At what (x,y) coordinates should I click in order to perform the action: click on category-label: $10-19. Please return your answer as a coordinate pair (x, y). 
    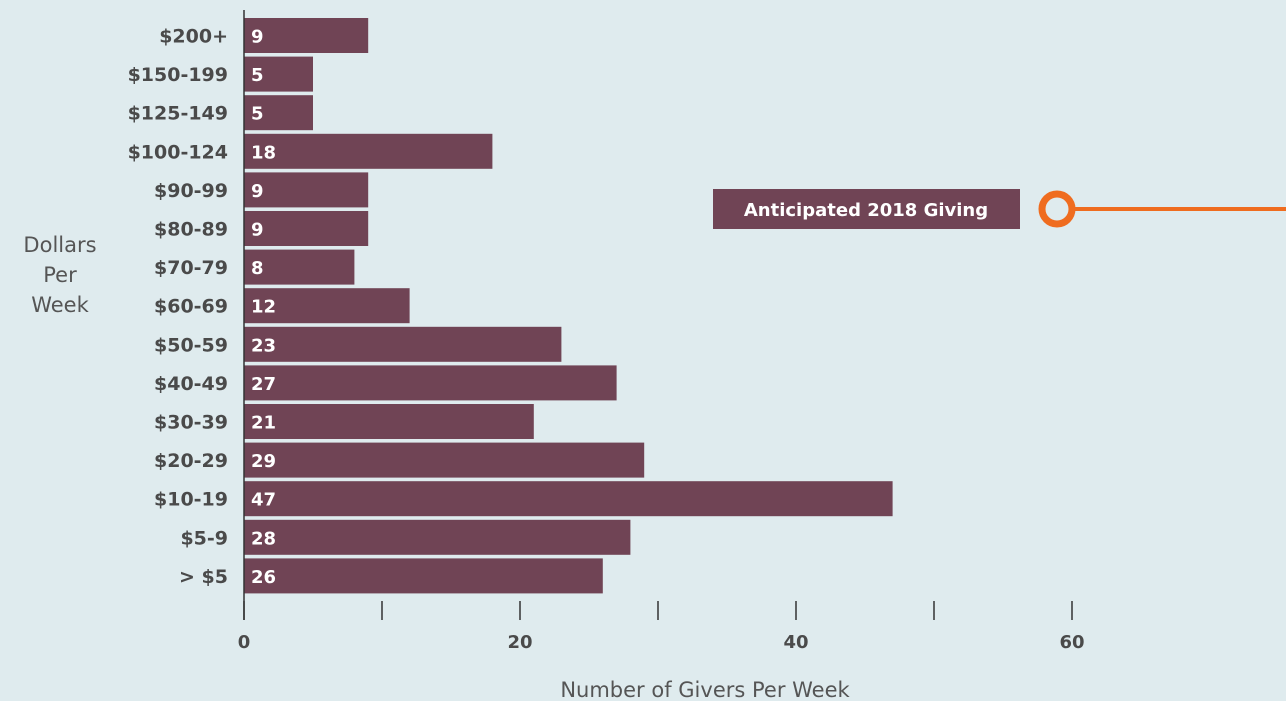
    Looking at the image, I should click on (191, 500).